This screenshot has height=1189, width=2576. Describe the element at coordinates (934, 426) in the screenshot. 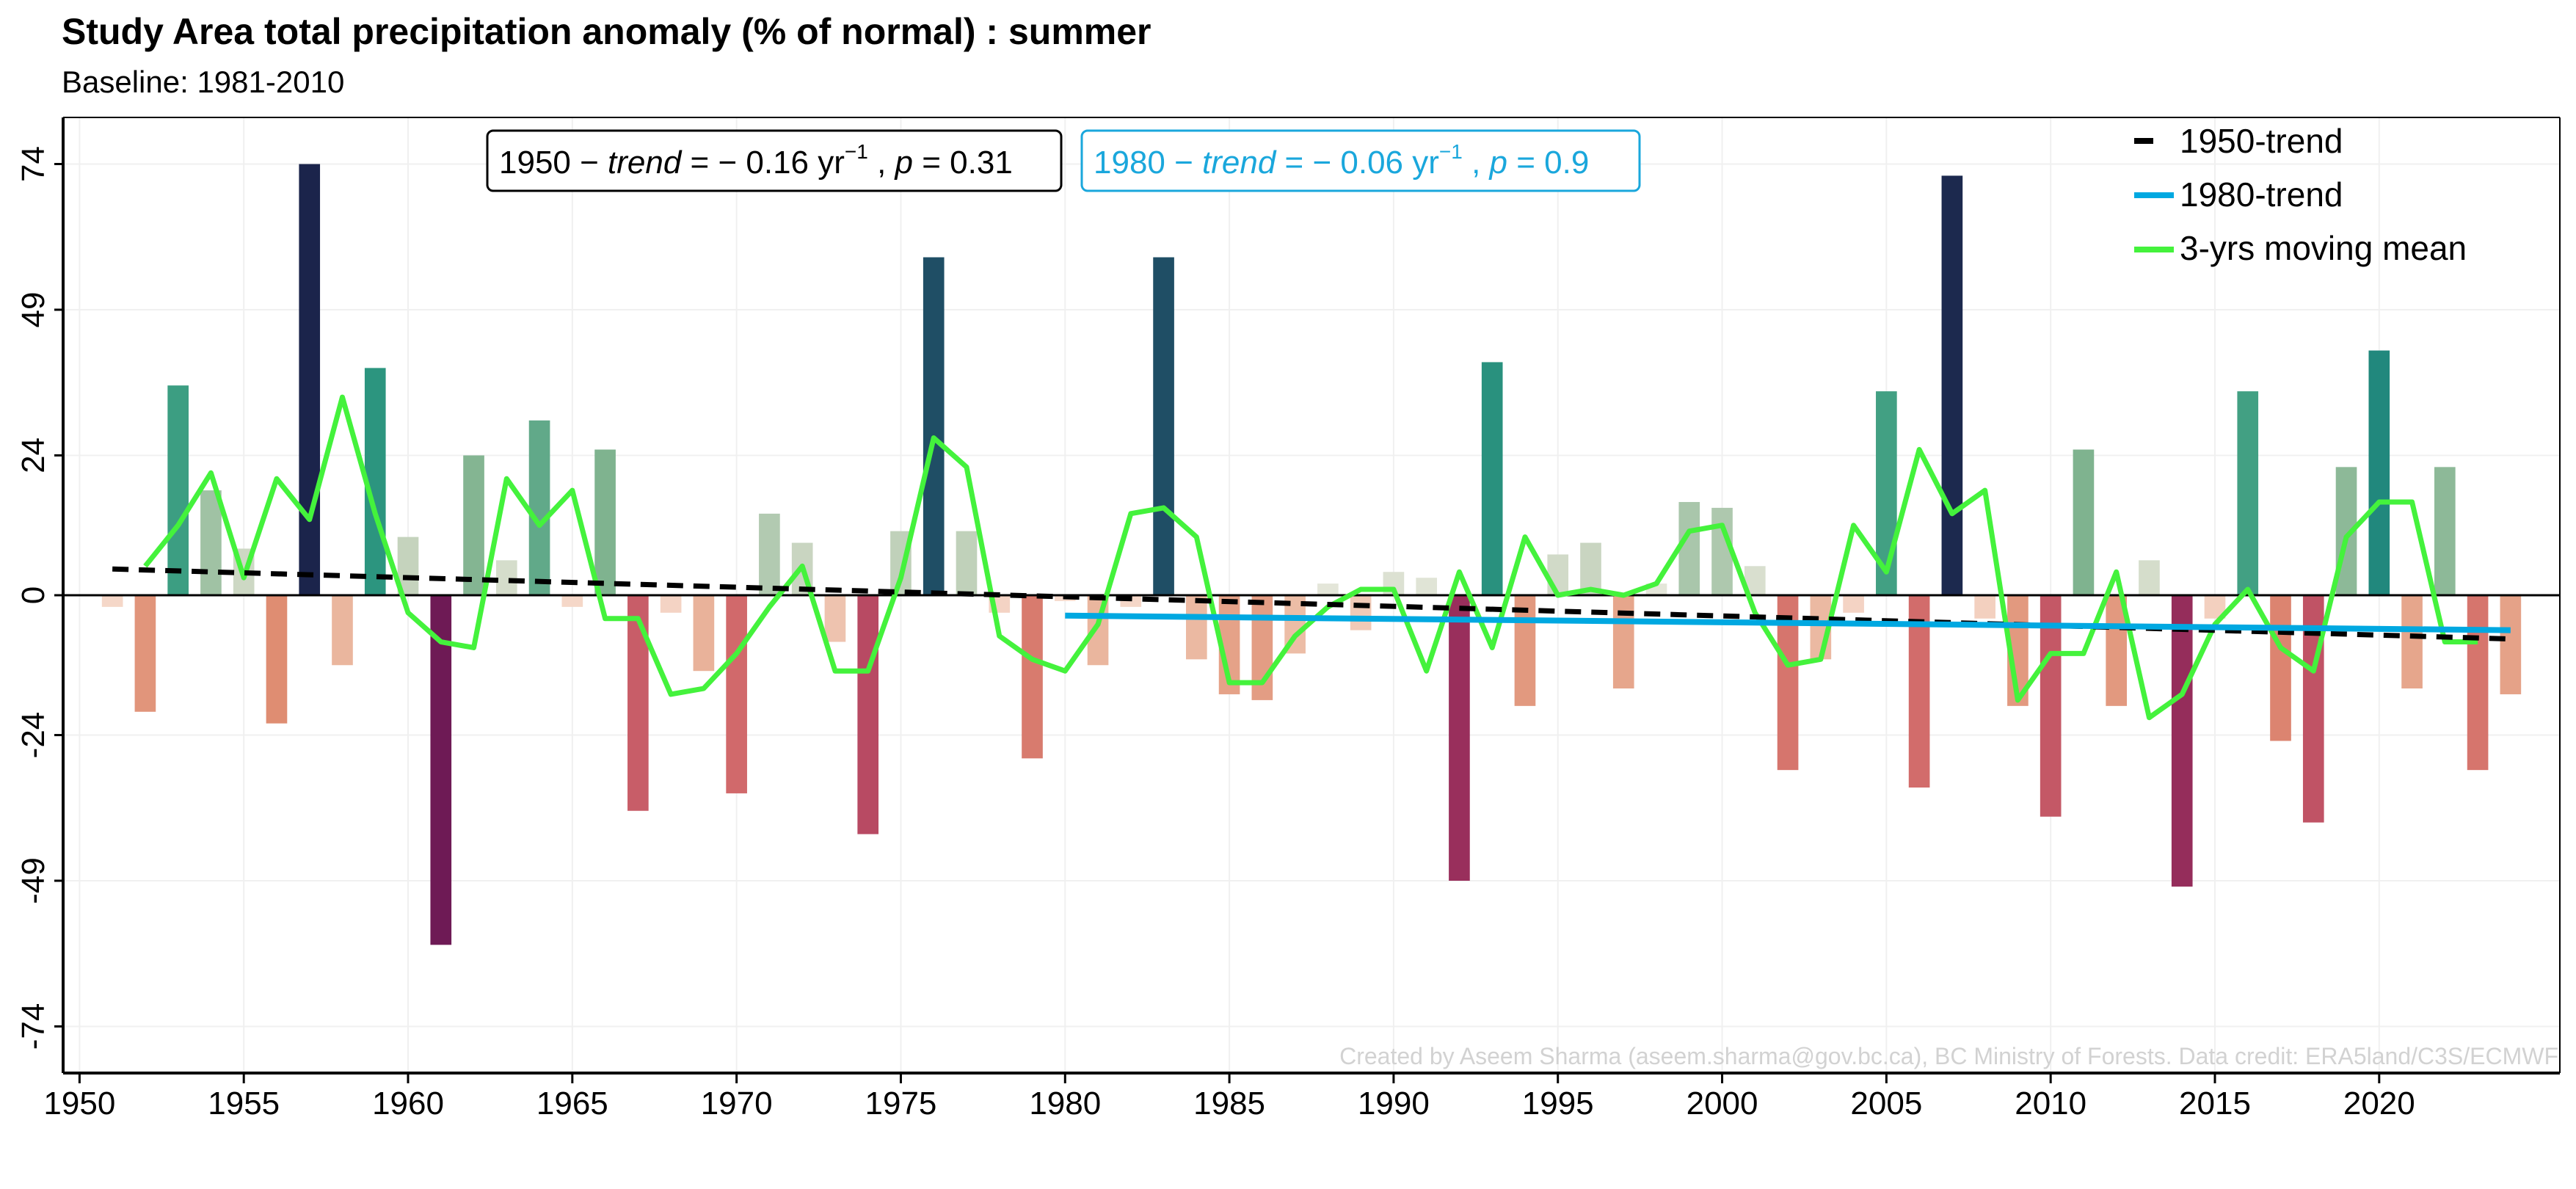

I see `bar-1976` at that location.